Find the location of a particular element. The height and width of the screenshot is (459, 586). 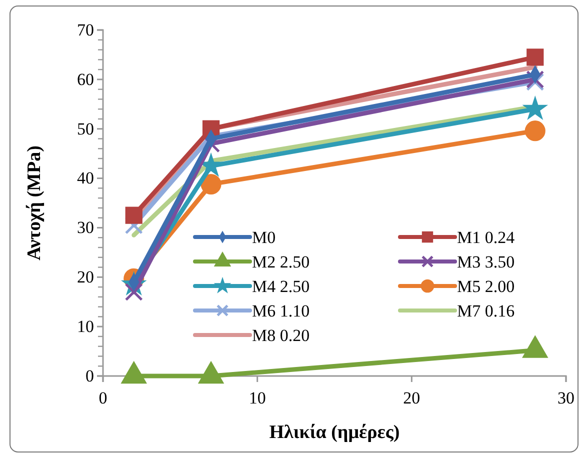

y-tick-label: 30 is located at coordinates (85, 228).